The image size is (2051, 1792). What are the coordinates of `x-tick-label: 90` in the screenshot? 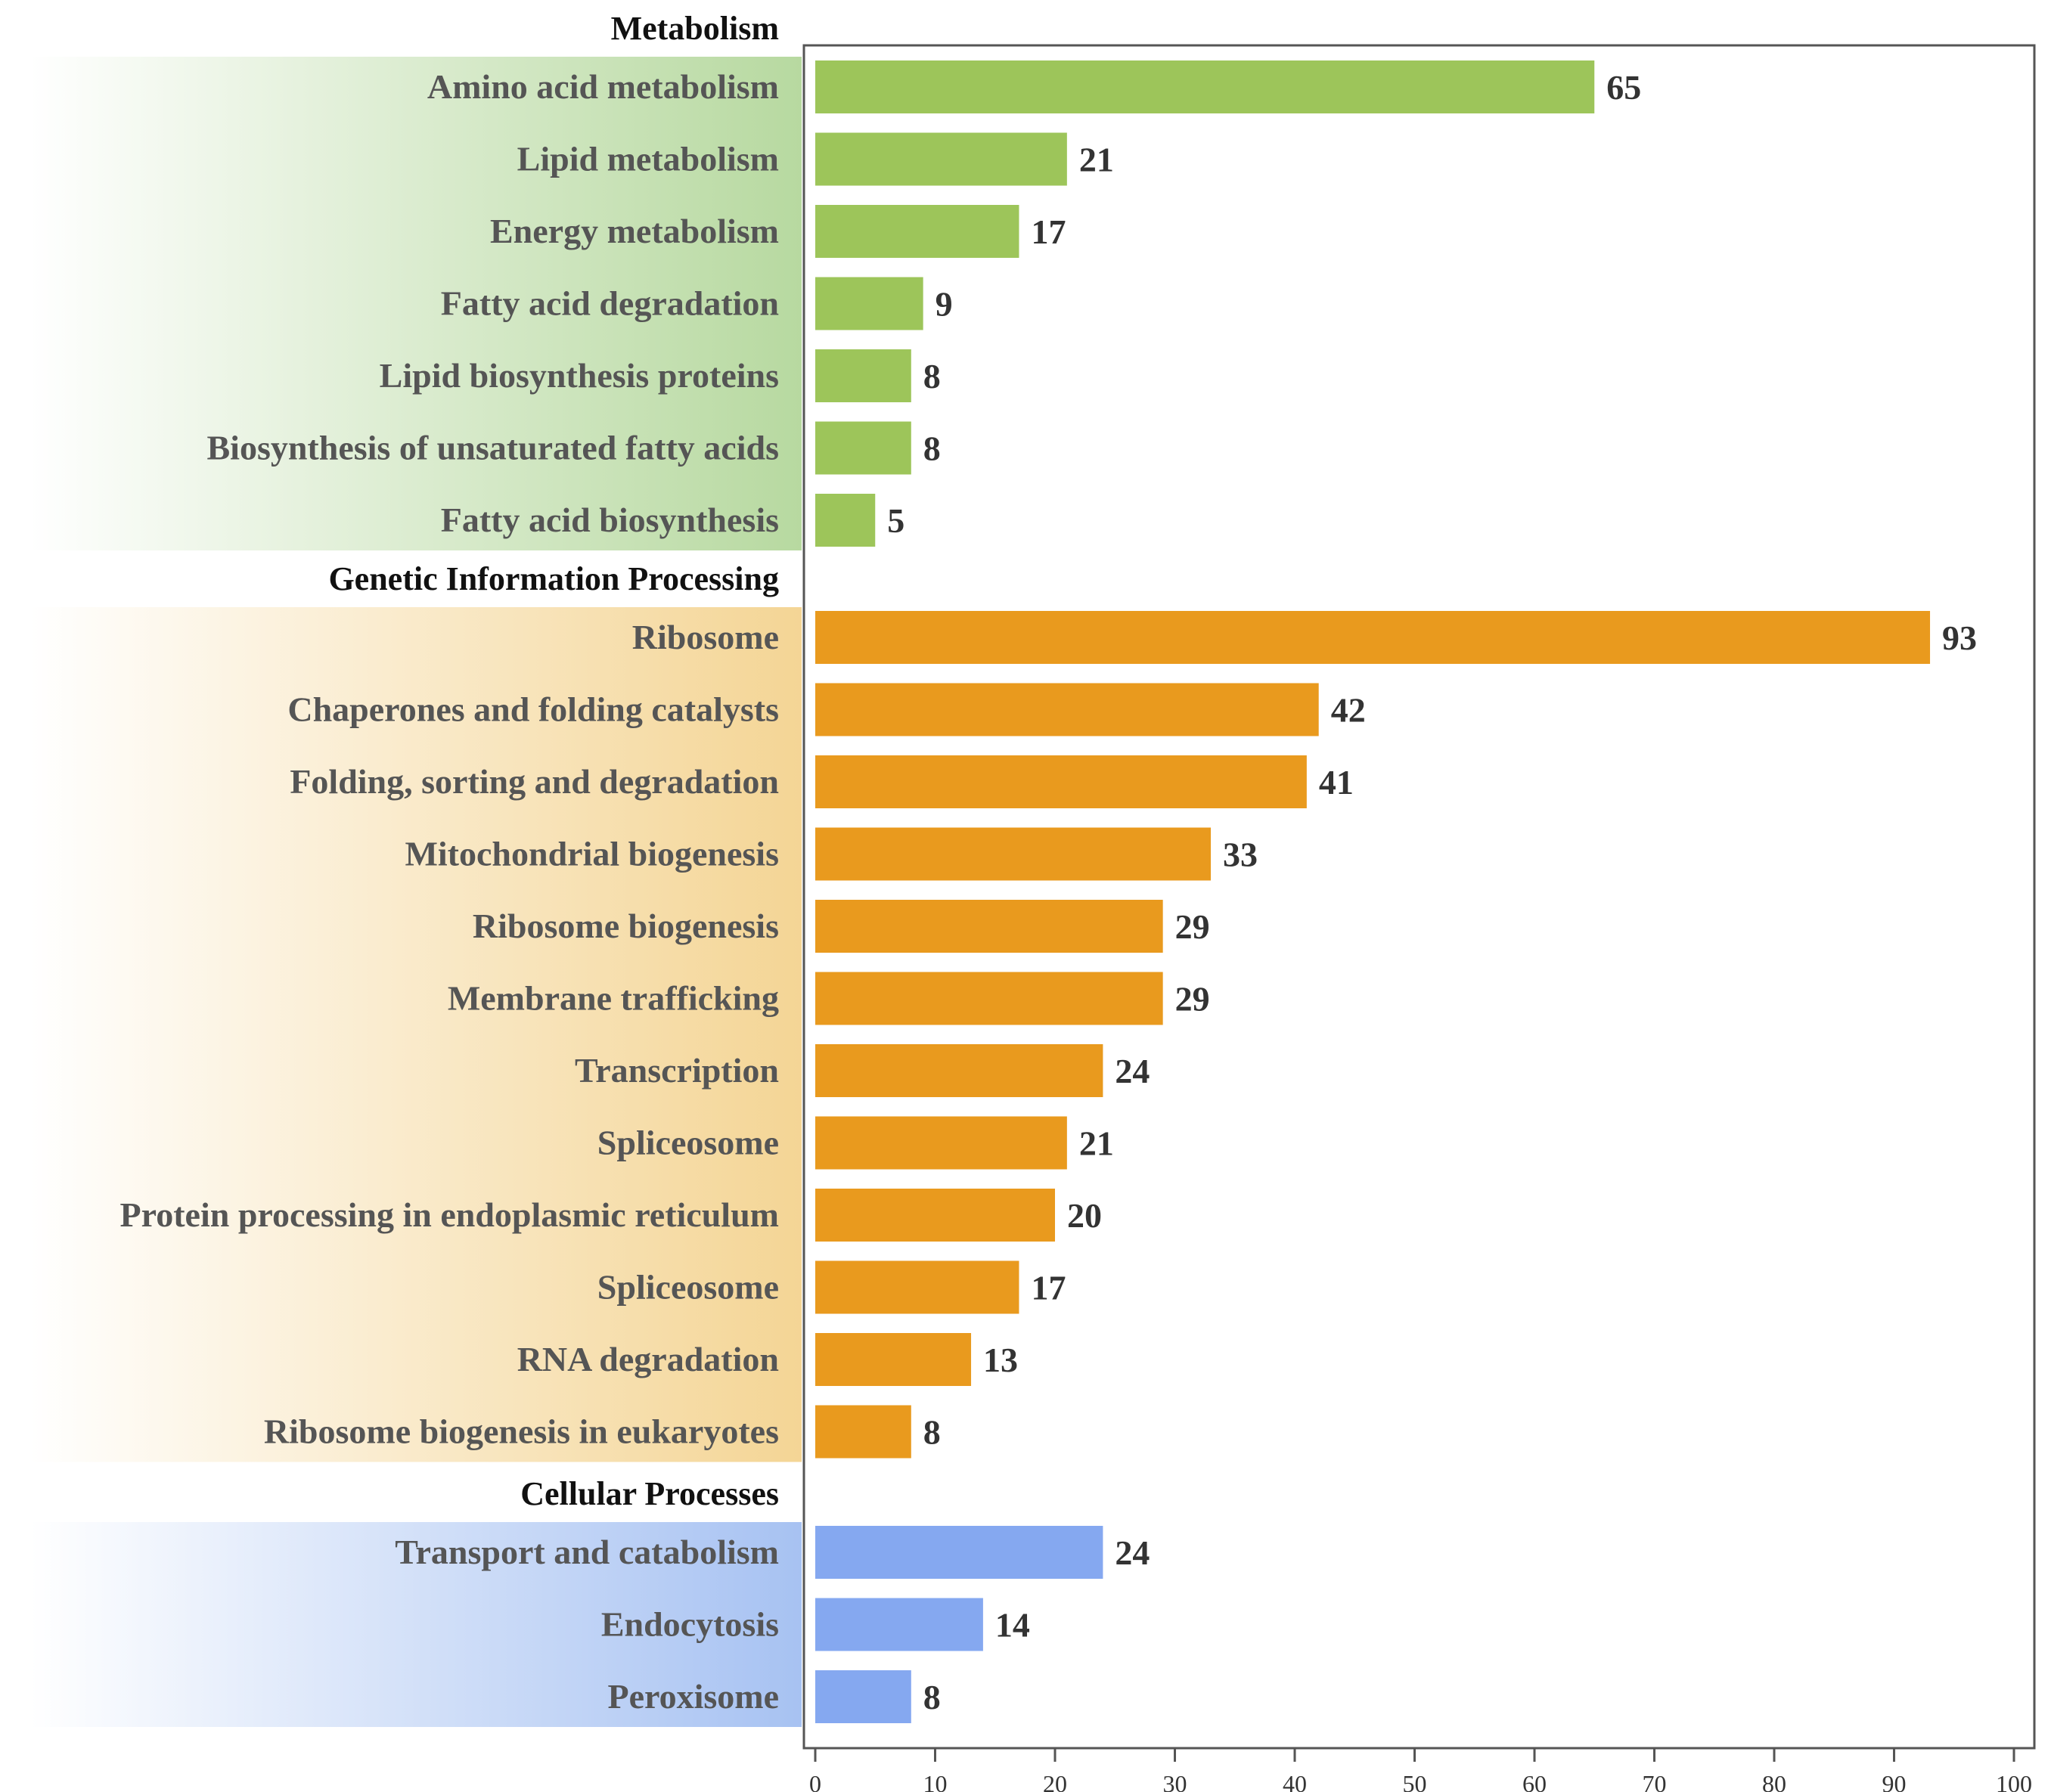 It's located at (1894, 1781).